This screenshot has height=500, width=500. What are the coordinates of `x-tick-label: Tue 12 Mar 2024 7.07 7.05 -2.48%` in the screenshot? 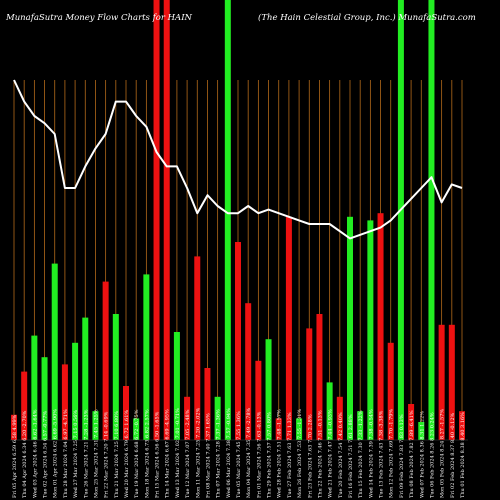 It's located at (188, 453).